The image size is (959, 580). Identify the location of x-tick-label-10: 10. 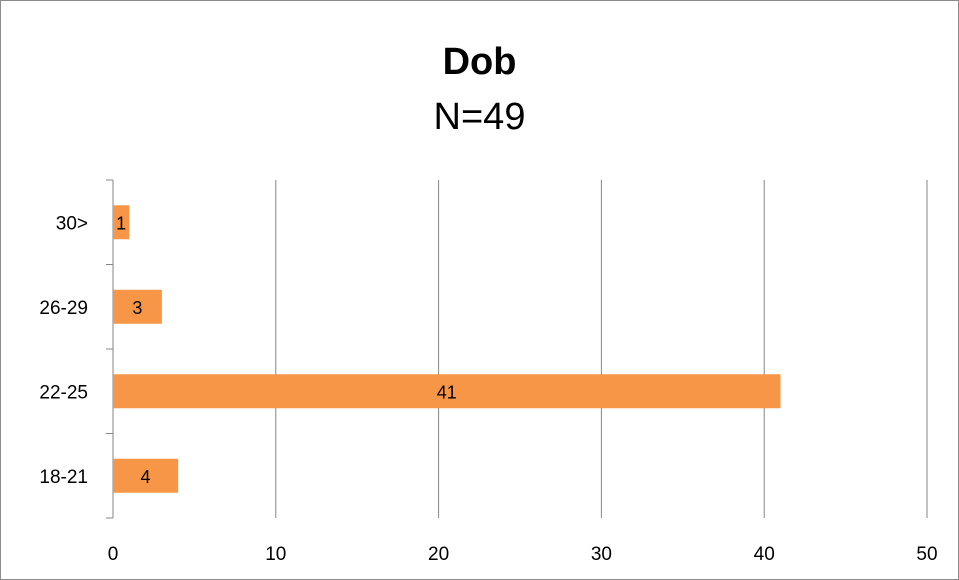
(275, 554).